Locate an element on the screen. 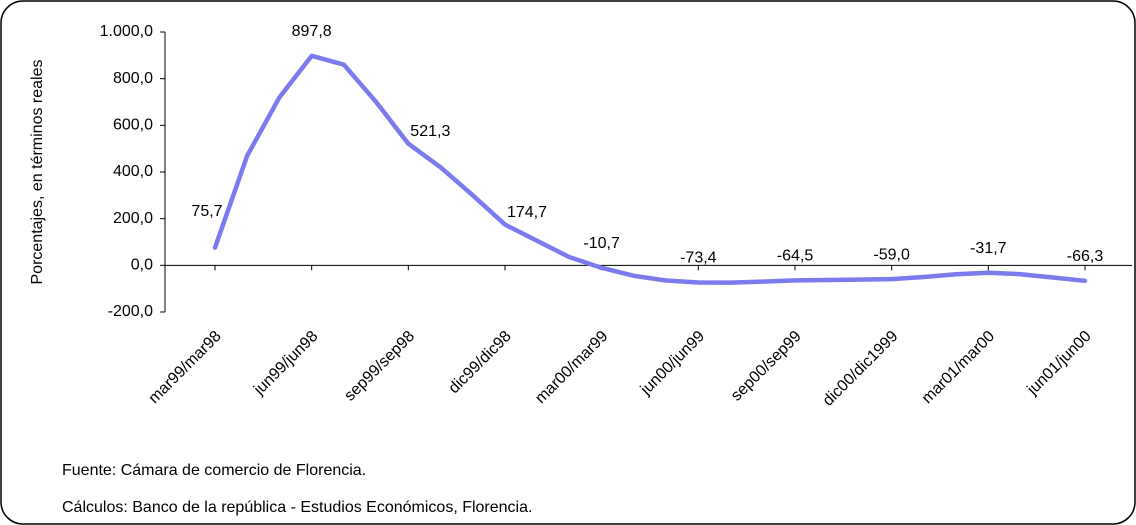 The width and height of the screenshot is (1136, 525). x-tick-label: sep99/sep98 is located at coordinates (379, 366).